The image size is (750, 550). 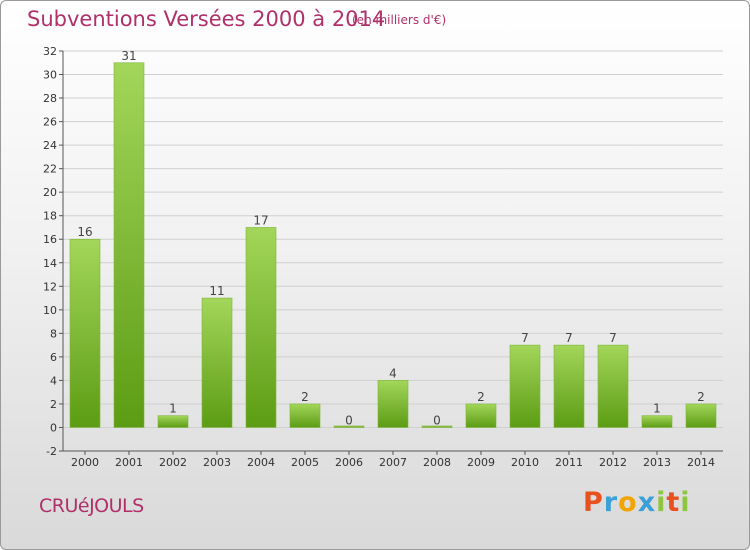 What do you see at coordinates (50, 192) in the screenshot?
I see `y-tick-label: 20` at bounding box center [50, 192].